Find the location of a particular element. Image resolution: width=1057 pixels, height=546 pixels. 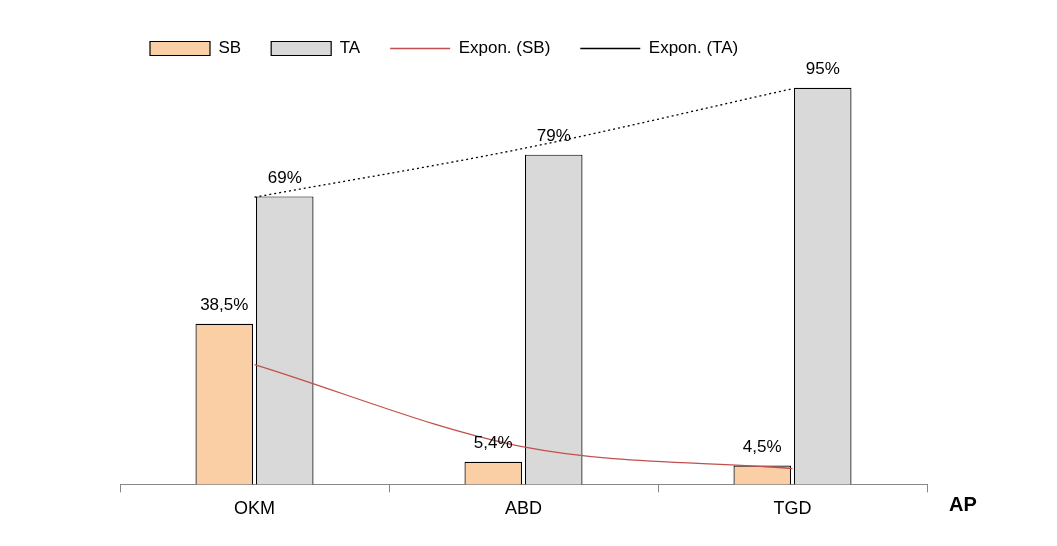

data-label: 4,5% is located at coordinates (762, 446).